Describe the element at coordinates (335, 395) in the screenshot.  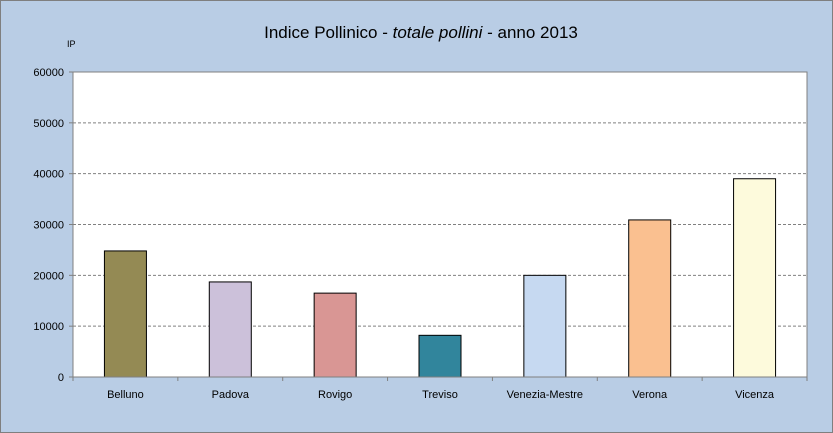
I see `x-tick-label: Rovigo` at that location.